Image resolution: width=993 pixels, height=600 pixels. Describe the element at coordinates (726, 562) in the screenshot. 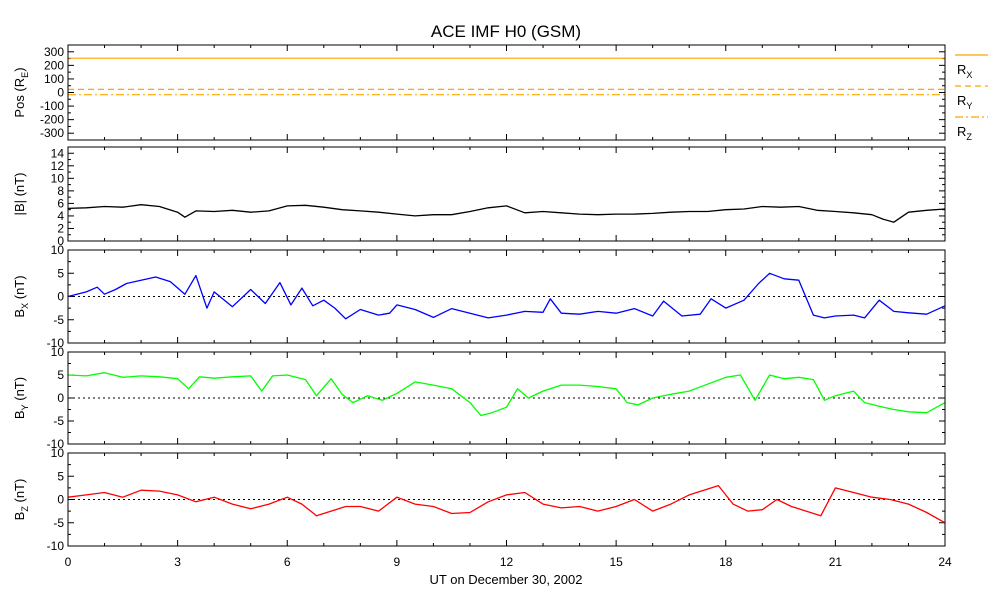

I see `x-tick-label: 18` at that location.